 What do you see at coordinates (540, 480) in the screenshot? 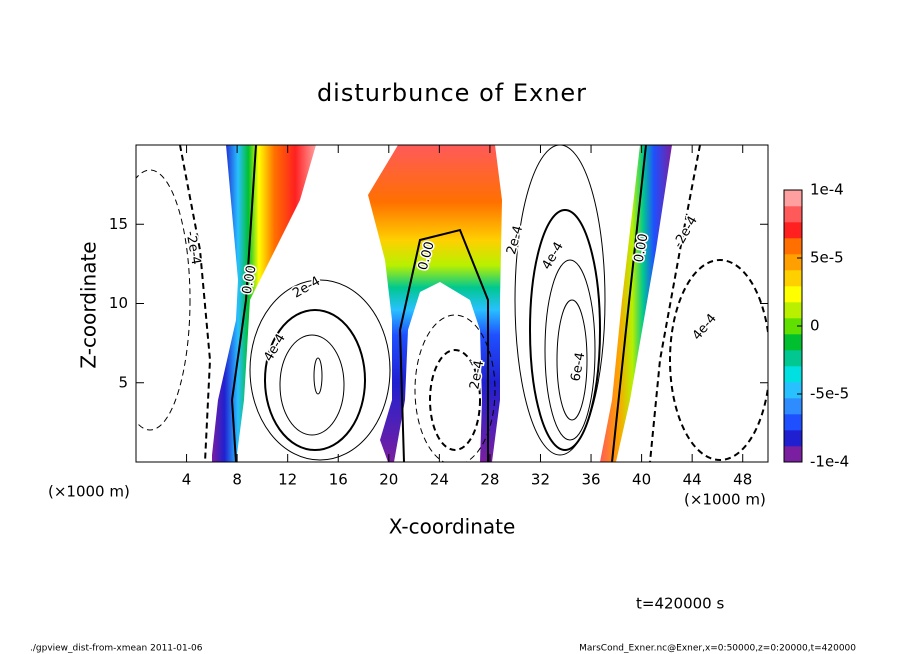
I see `x-tick-label: 32` at bounding box center [540, 480].